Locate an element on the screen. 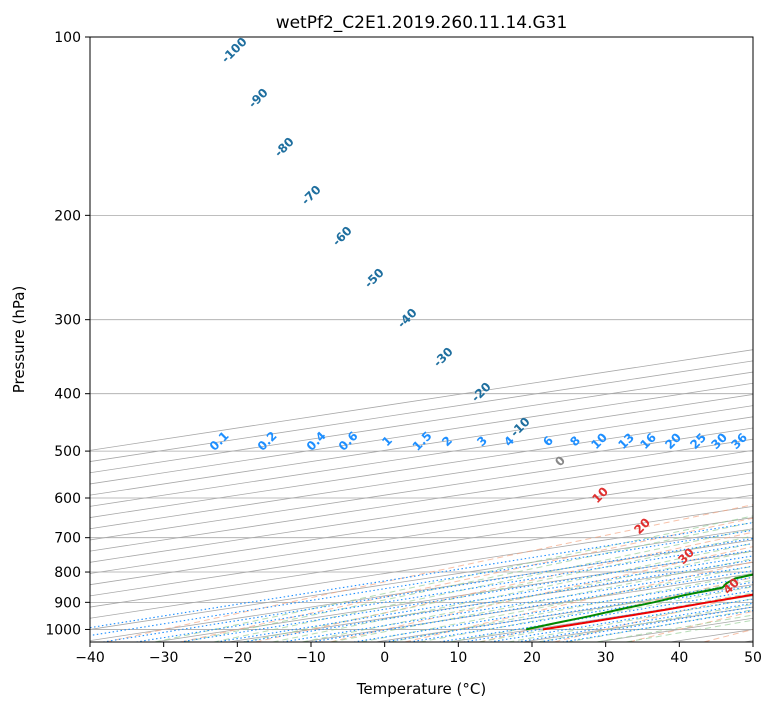  x-tick-label: 50 is located at coordinates (753, 658).